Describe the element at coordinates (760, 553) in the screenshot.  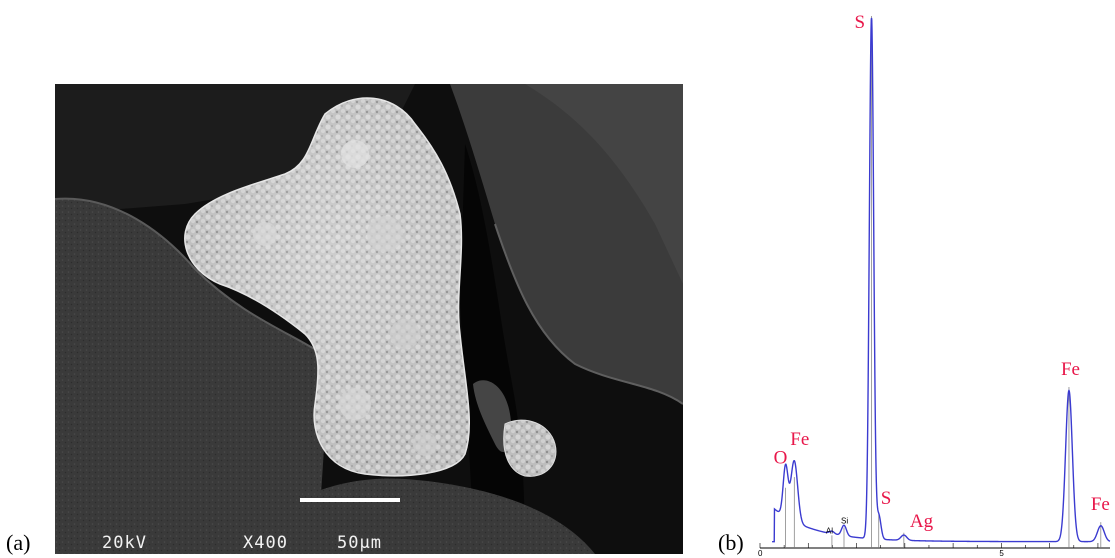
I see `x-tick-label: 0` at that location.